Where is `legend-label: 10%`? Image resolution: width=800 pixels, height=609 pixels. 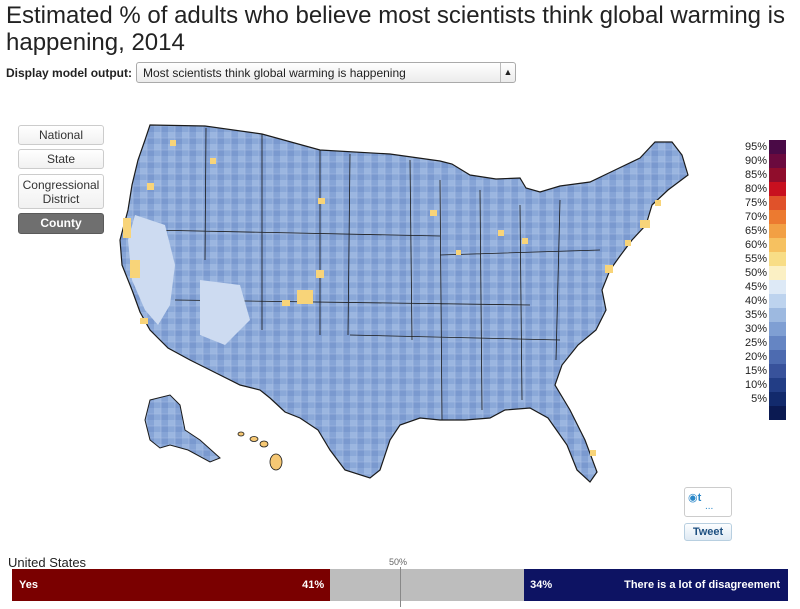 legend-label: 10% is located at coordinates (755, 385).